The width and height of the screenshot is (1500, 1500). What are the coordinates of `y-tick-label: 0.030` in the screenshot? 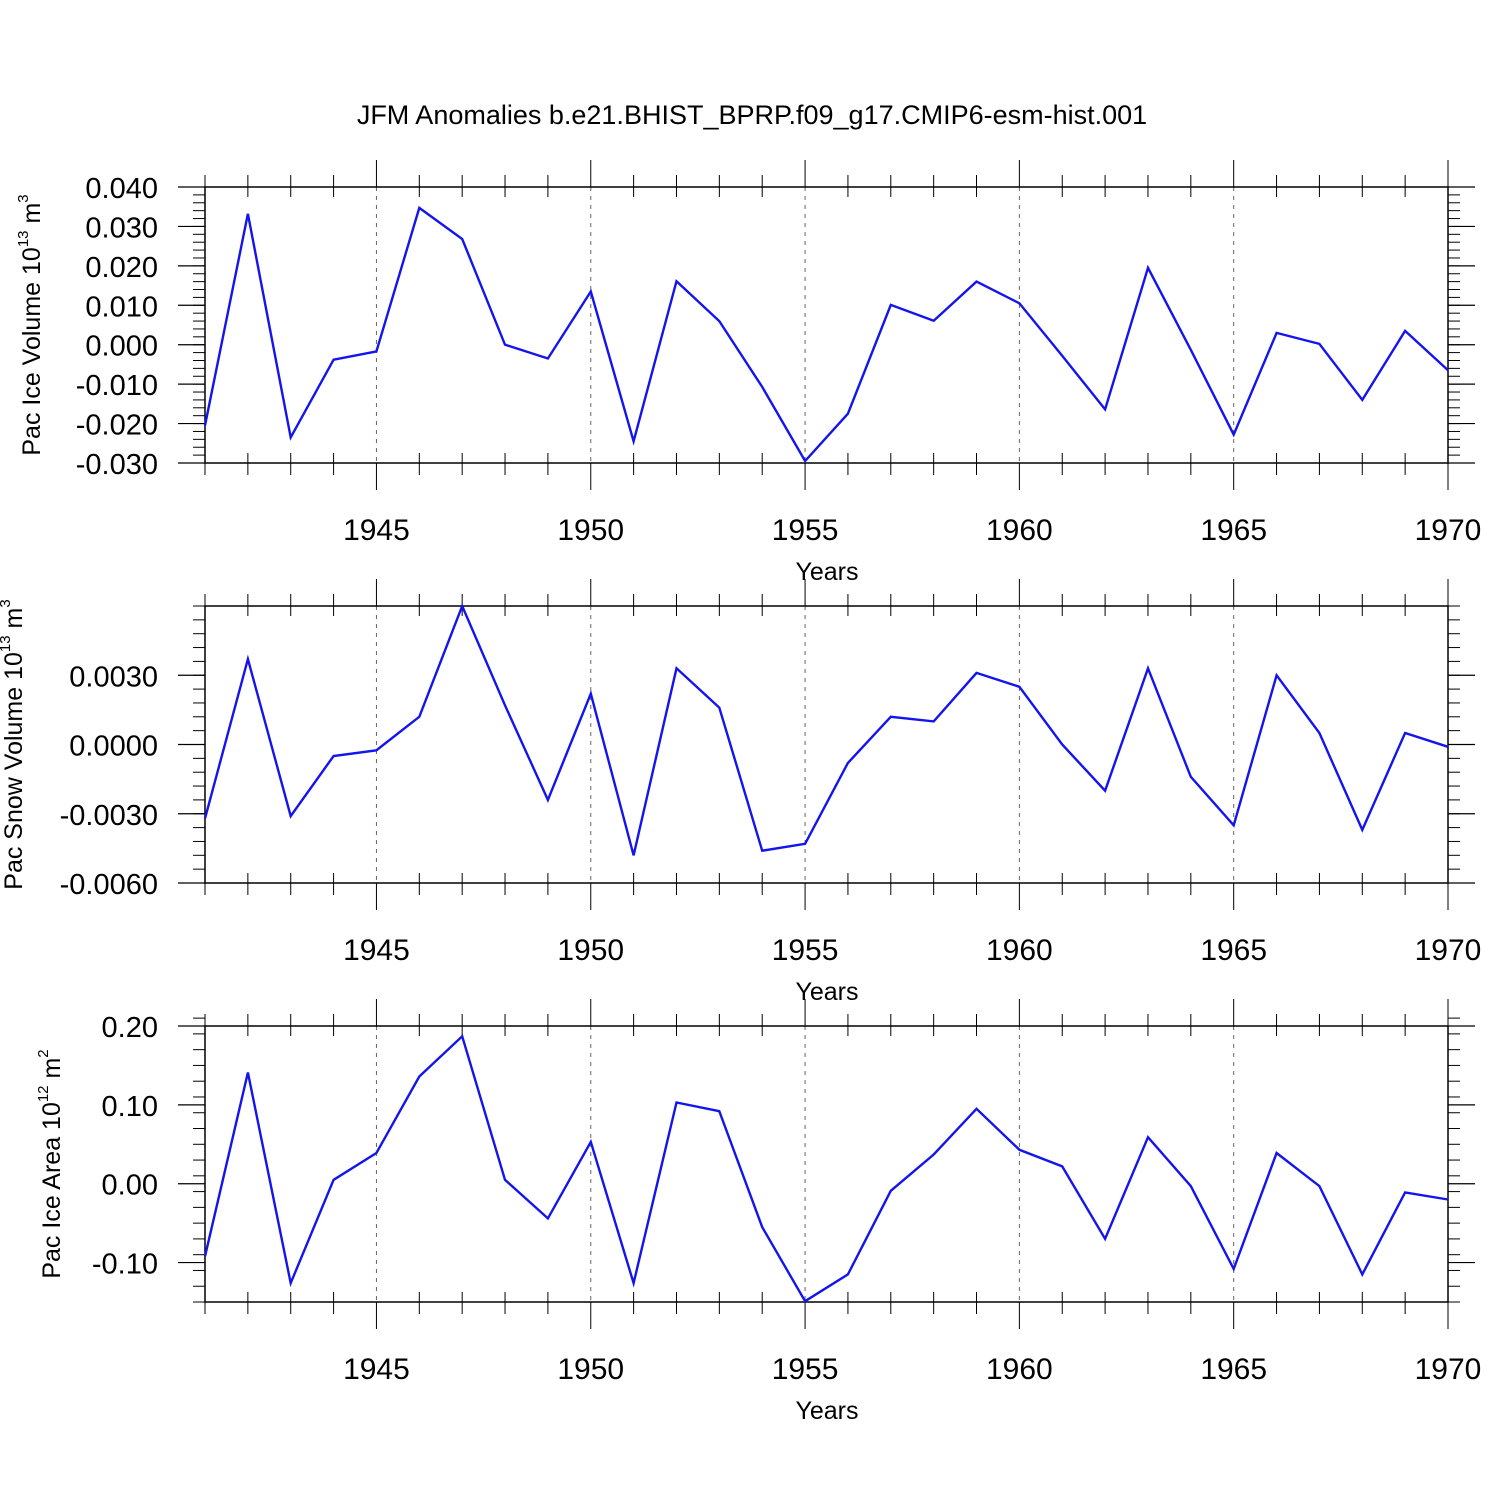 It's located at (121, 228).